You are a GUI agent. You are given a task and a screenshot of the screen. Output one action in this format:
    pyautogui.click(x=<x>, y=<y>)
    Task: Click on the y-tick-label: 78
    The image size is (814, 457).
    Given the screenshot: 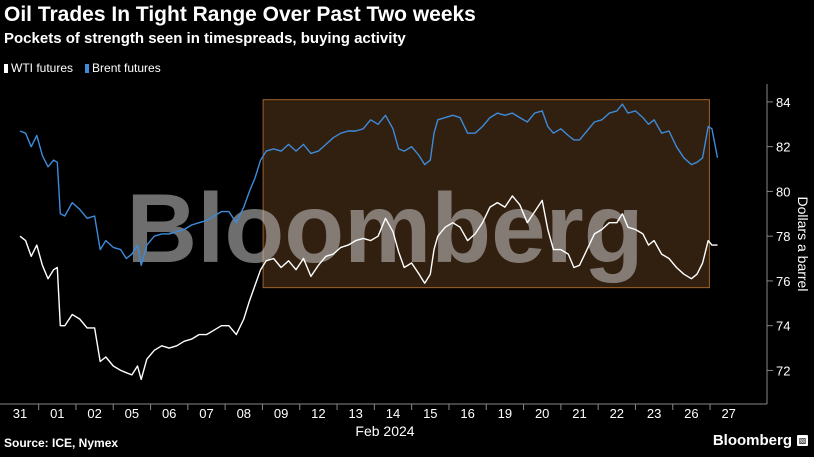 What is the action you would take?
    pyautogui.click(x=783, y=236)
    